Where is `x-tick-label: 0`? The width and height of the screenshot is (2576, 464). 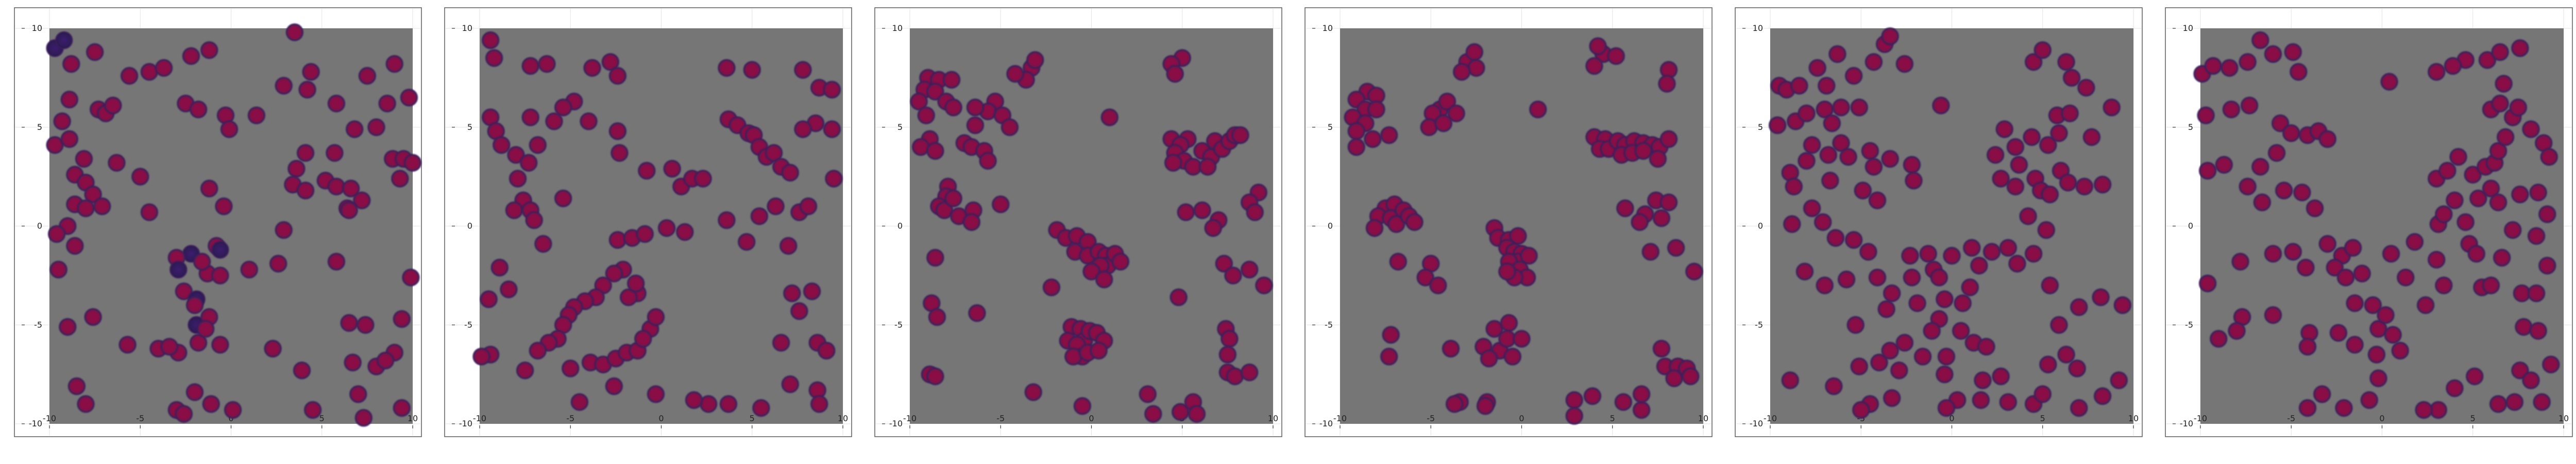
x-tick-label: 0 is located at coordinates (1521, 418).